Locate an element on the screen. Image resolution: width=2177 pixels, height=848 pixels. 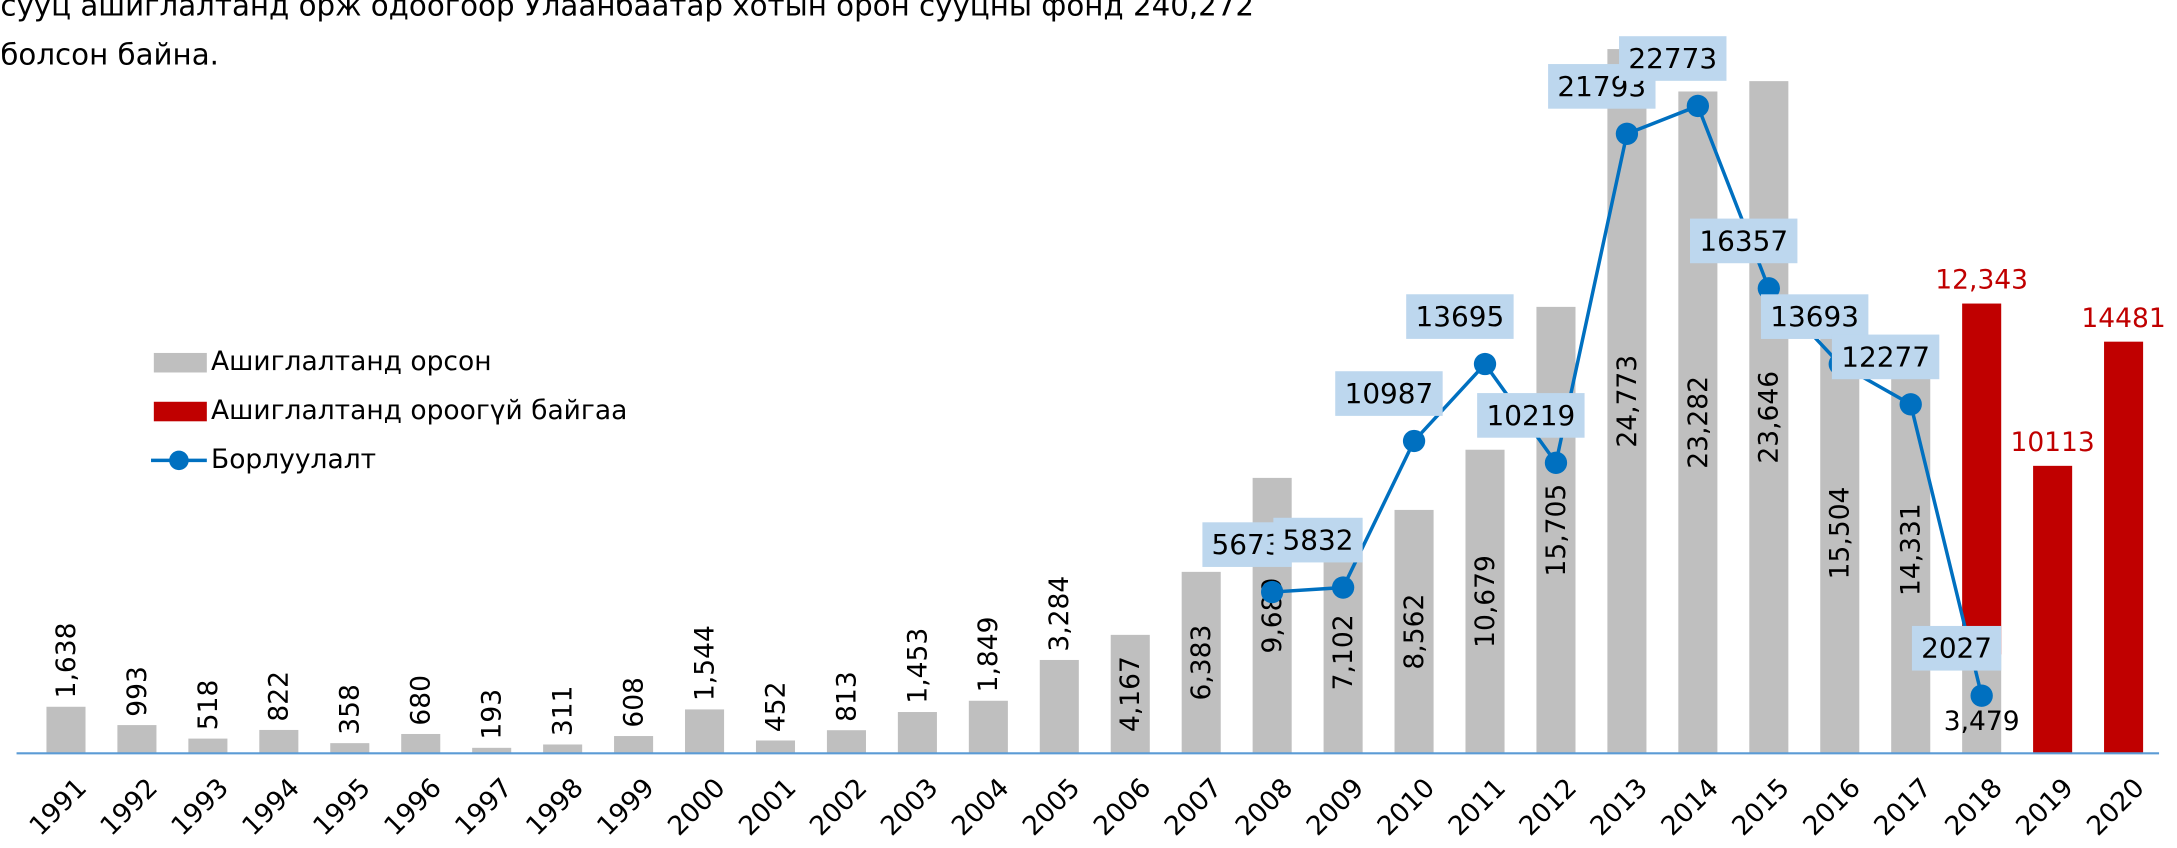
x-tick-label: 2011 is located at coordinates (1477, 807).